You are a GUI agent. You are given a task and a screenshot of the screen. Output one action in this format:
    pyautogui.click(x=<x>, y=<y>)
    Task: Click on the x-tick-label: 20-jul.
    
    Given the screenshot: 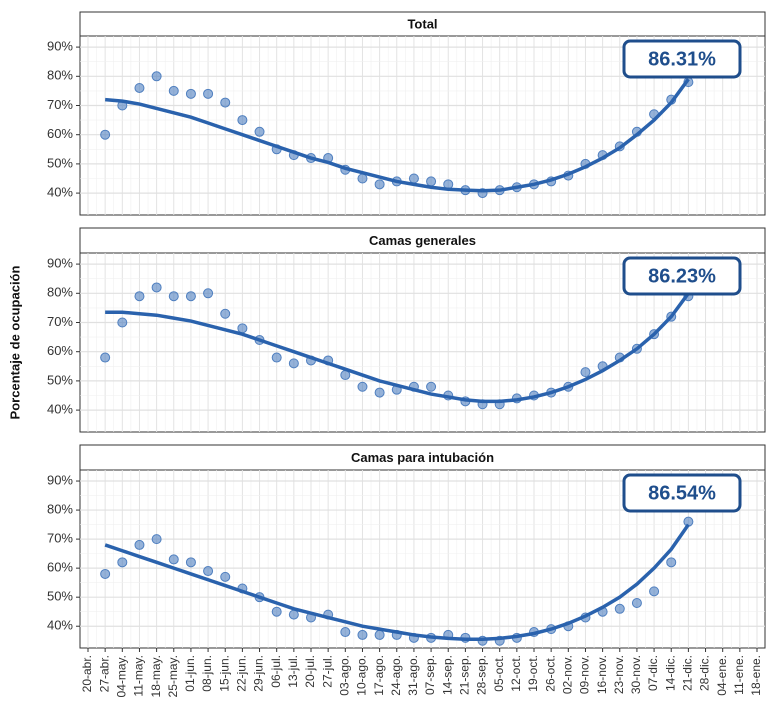 What is the action you would take?
    pyautogui.click(x=310, y=671)
    